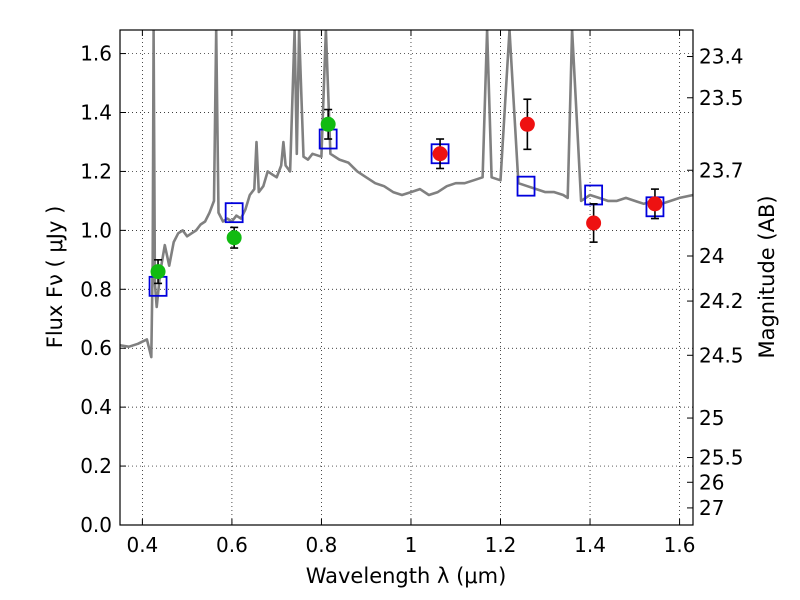 This screenshot has height=600, width=800. What do you see at coordinates (721, 355) in the screenshot?
I see `right-tick-label: 24.5` at bounding box center [721, 355].